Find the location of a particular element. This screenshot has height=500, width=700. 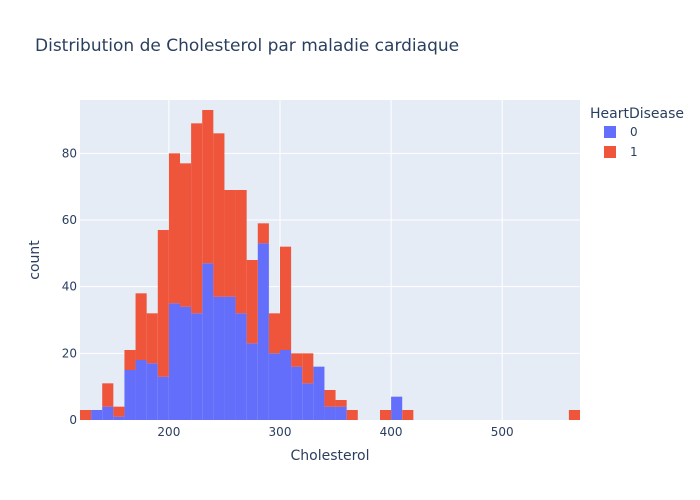

y-tick-labels: 0 20 40 60 80 is located at coordinates (69, 286).